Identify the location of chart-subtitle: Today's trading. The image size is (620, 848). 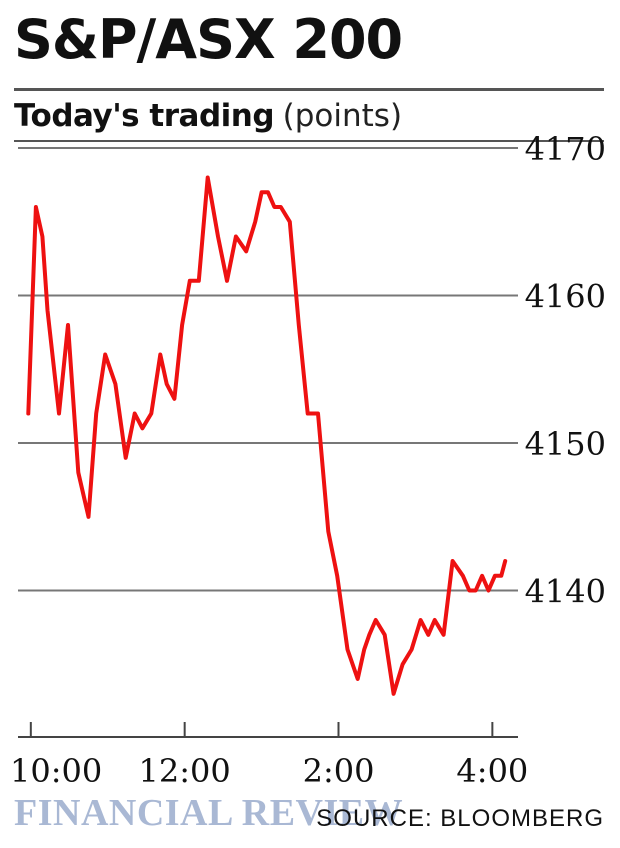
(144, 116).